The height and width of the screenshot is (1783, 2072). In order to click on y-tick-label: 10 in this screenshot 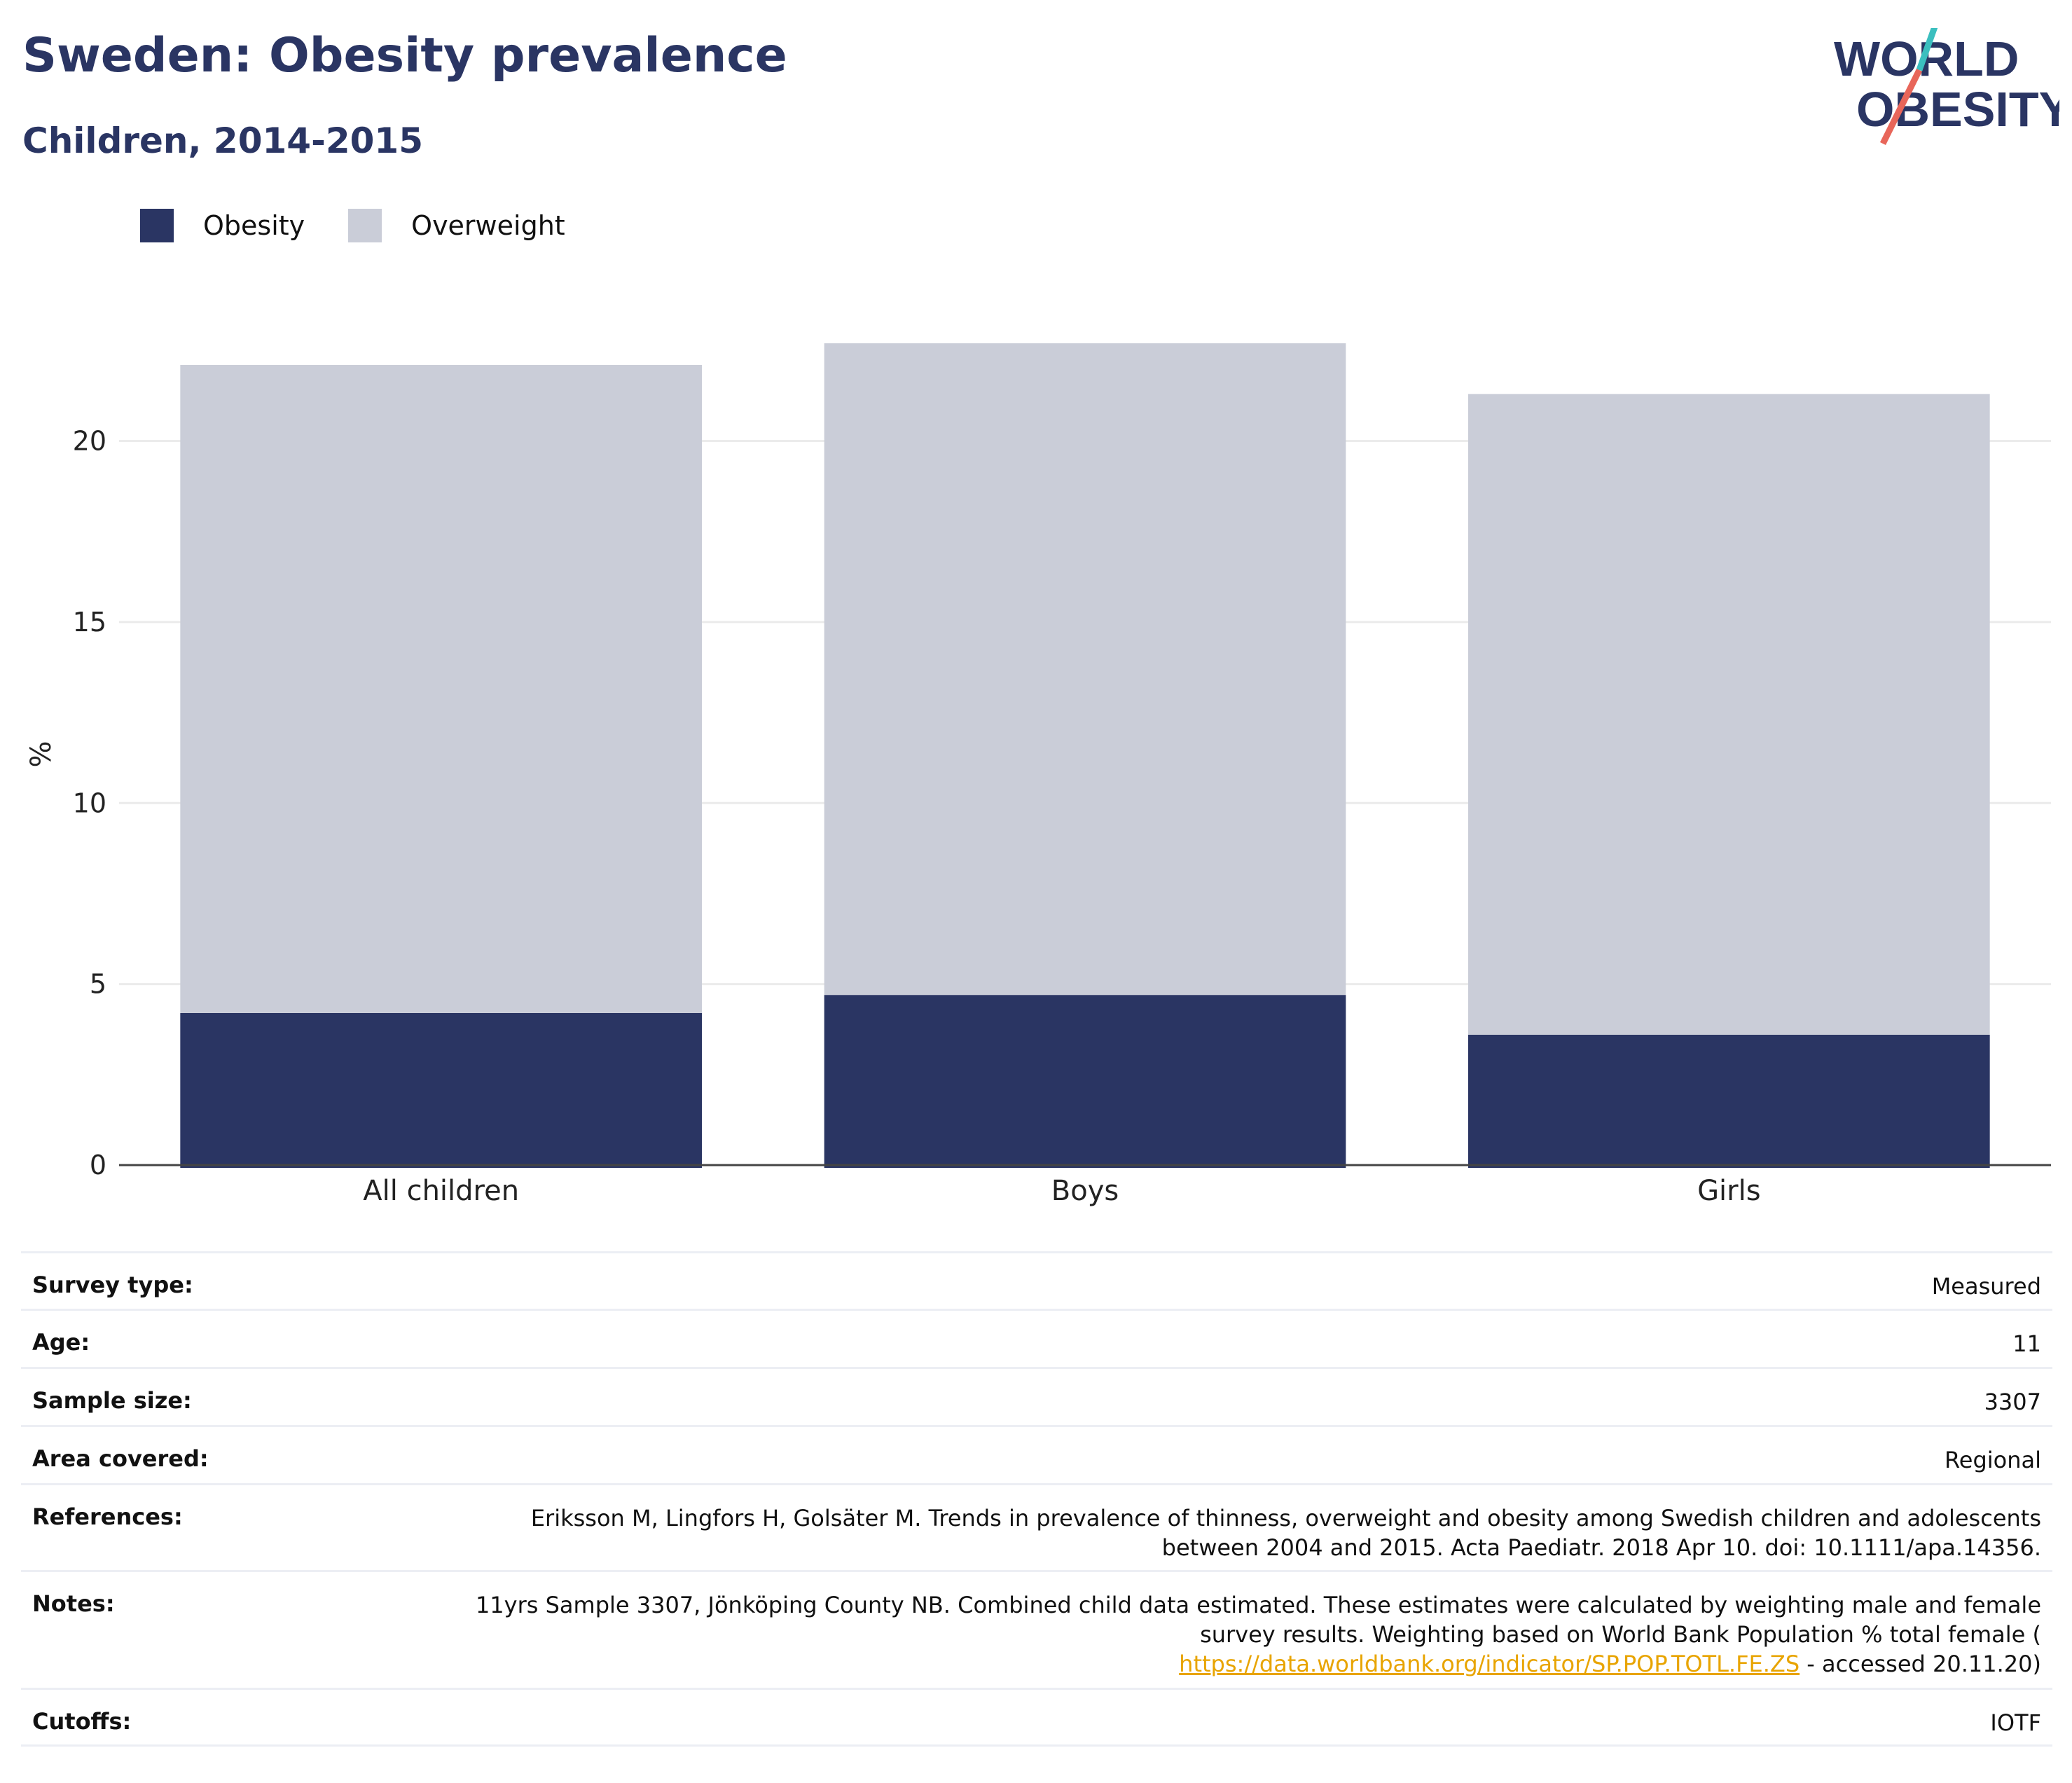, I will do `click(90, 802)`.